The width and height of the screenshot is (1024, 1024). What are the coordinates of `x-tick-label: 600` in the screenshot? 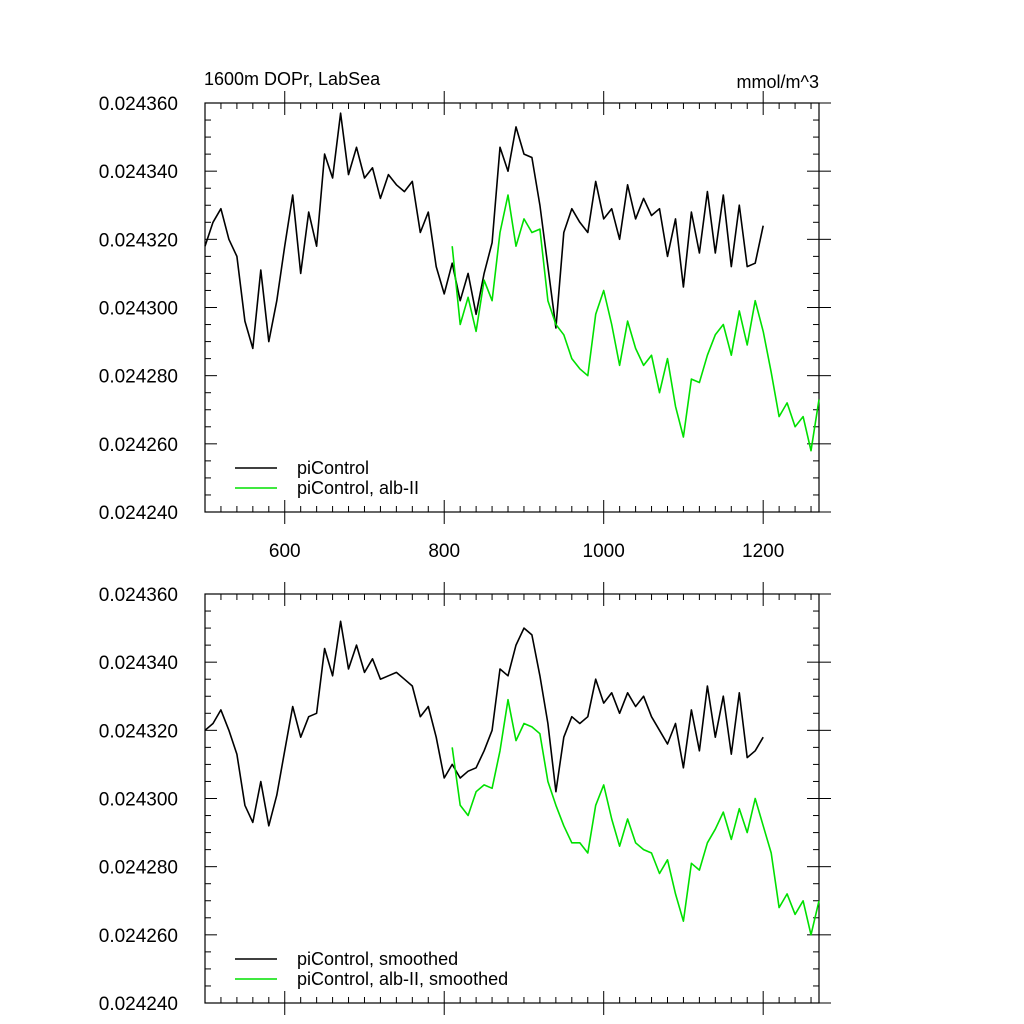 It's located at (285, 551).